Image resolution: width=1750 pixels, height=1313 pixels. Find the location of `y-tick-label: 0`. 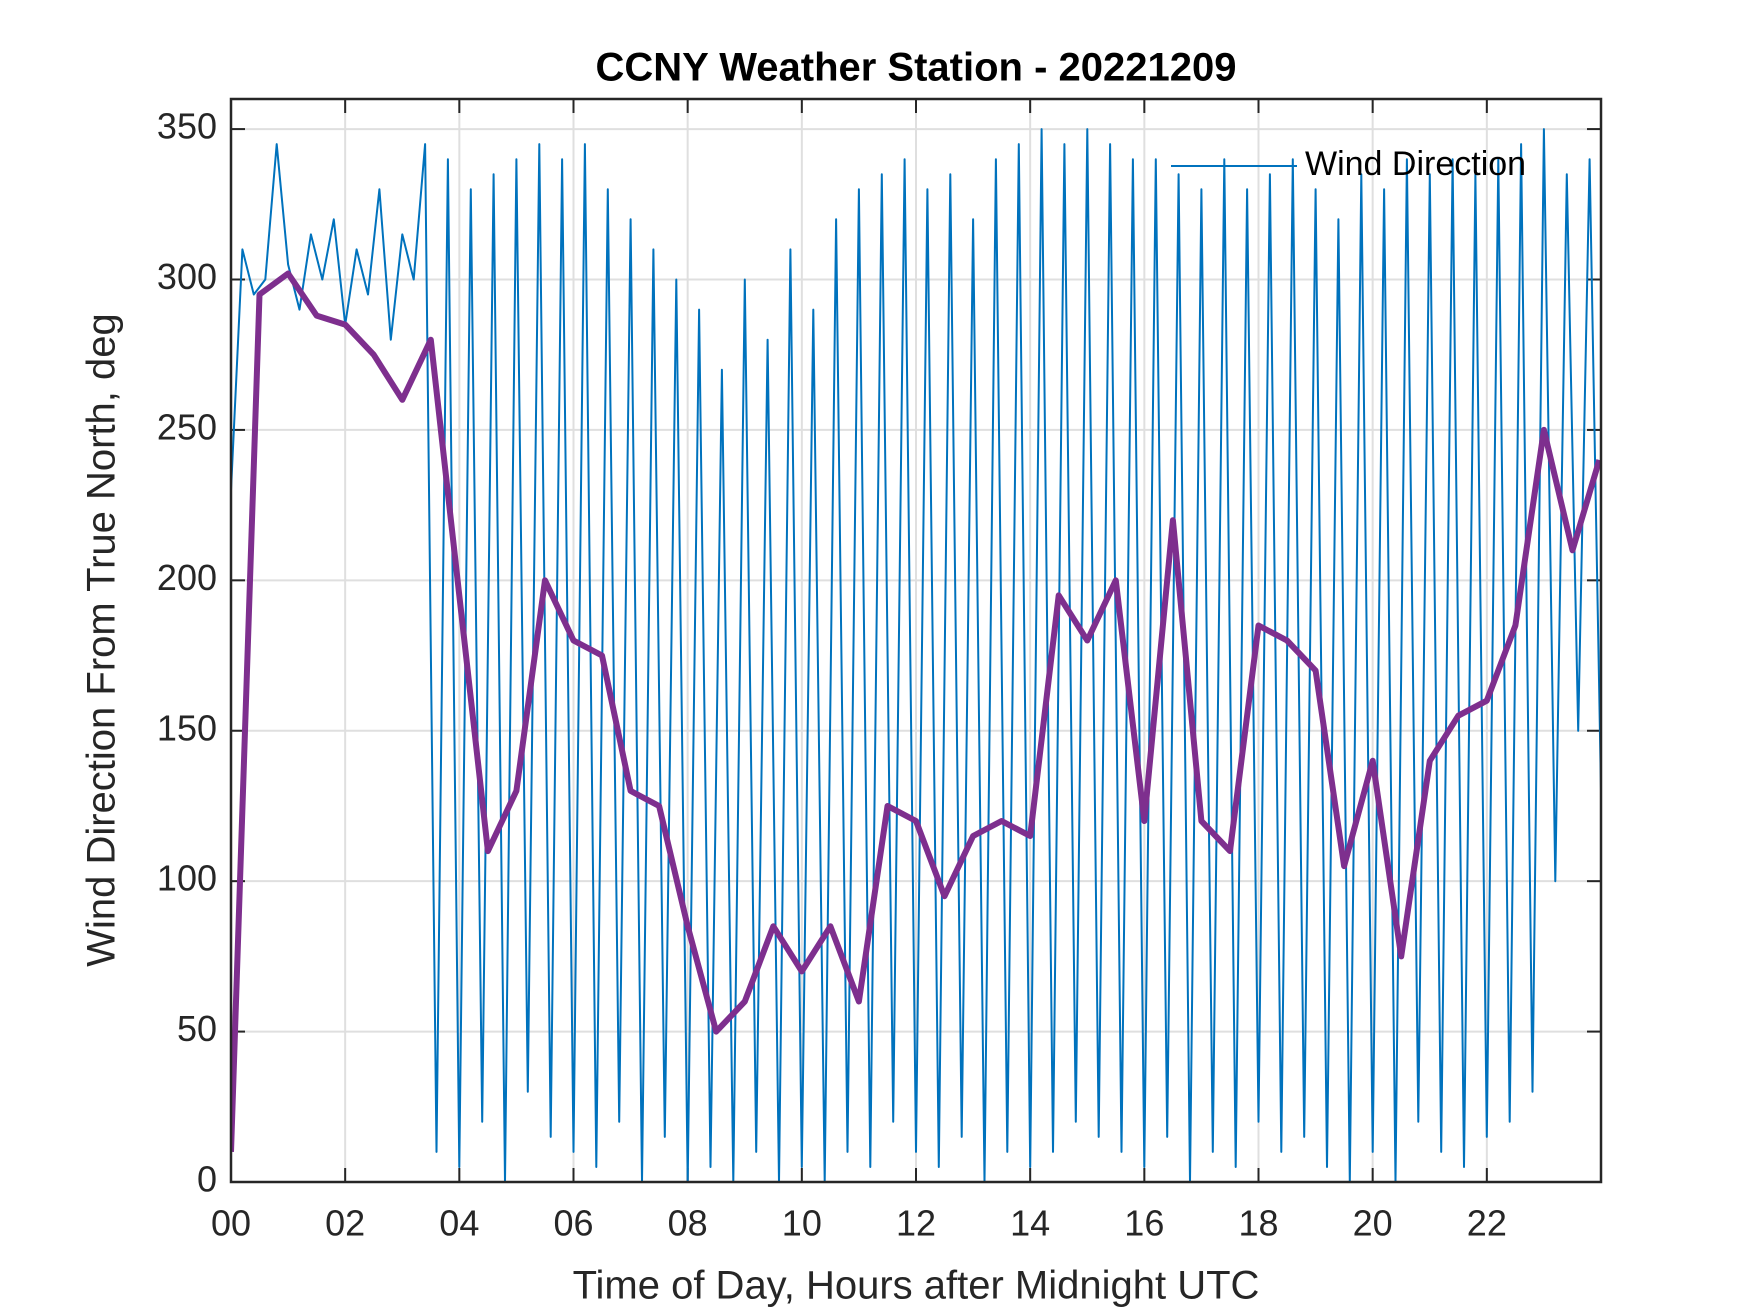

y-tick-label: 0 is located at coordinates (207, 1179).